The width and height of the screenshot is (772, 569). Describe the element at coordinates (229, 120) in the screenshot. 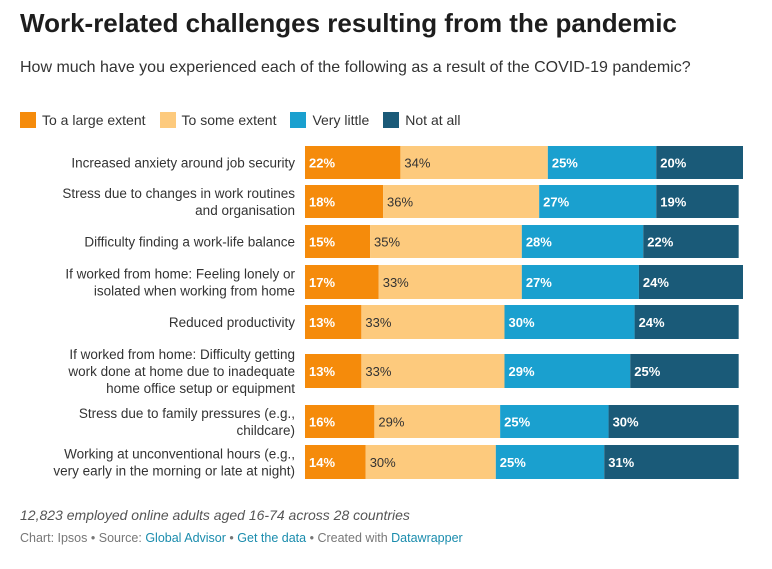

I see `legend-label-some: To some extent` at that location.